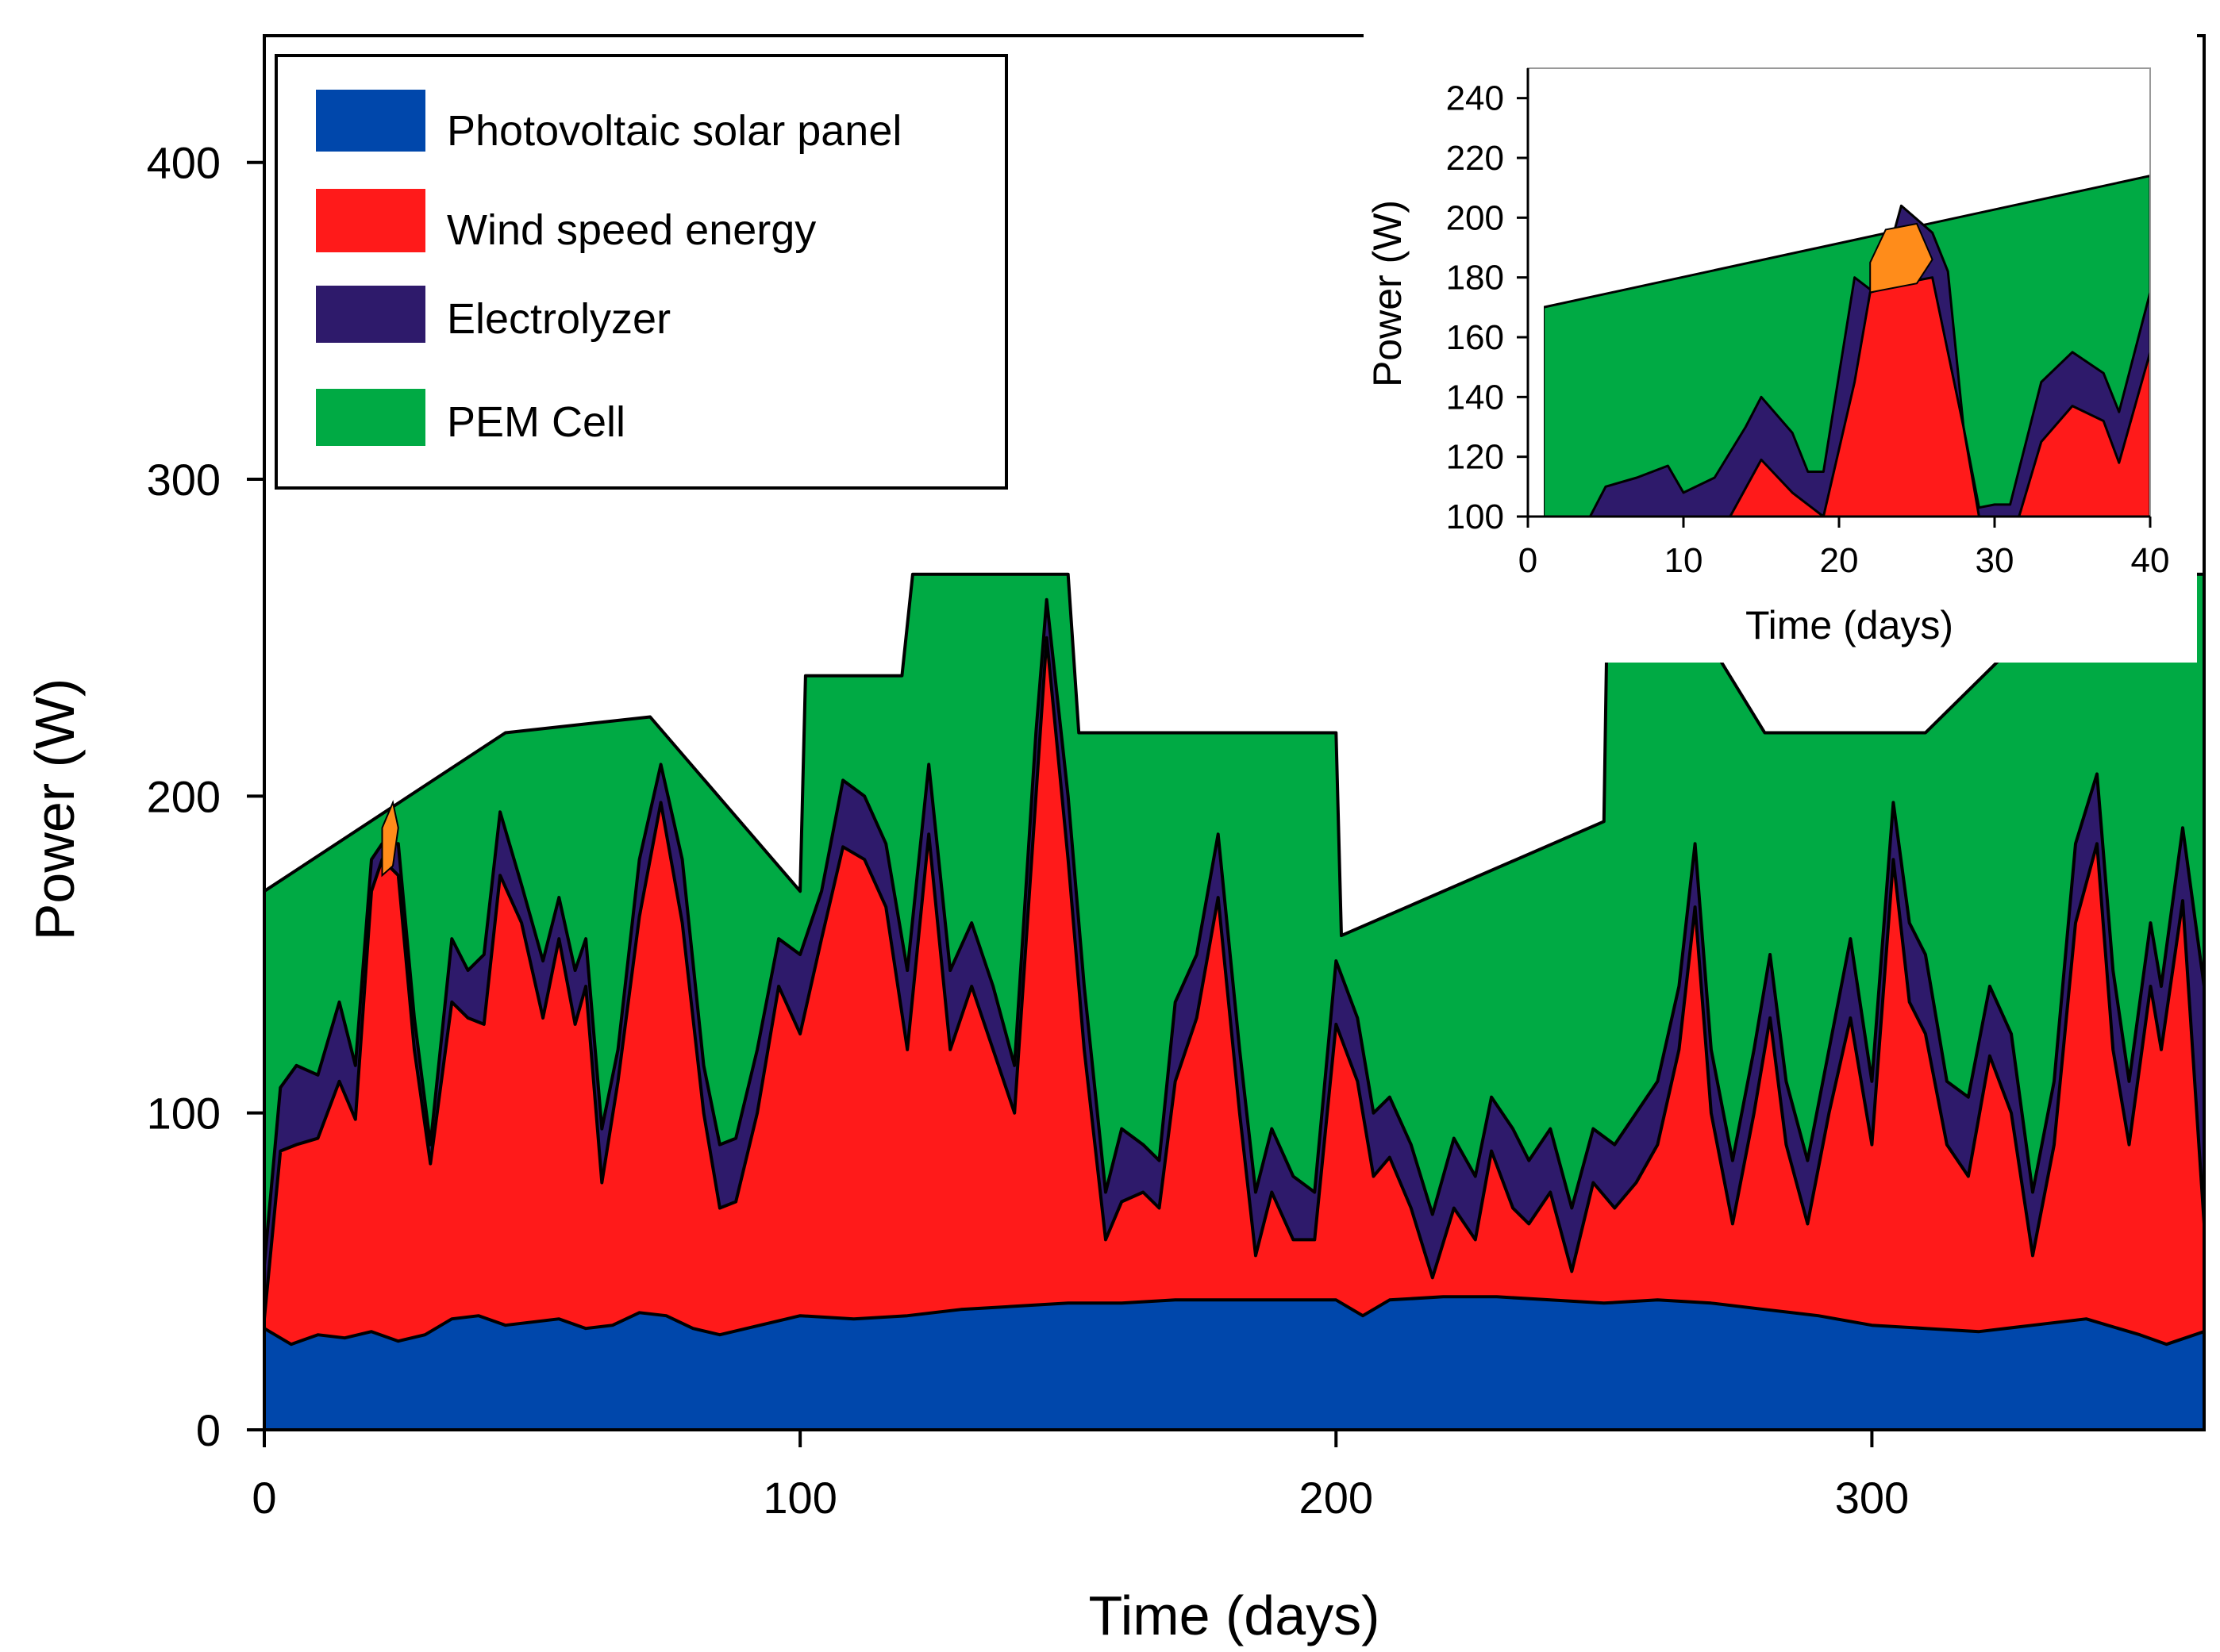 The height and width of the screenshot is (1652, 2220). I want to click on main-x-axis: 0 100 200 300, so click(1080, 1476).